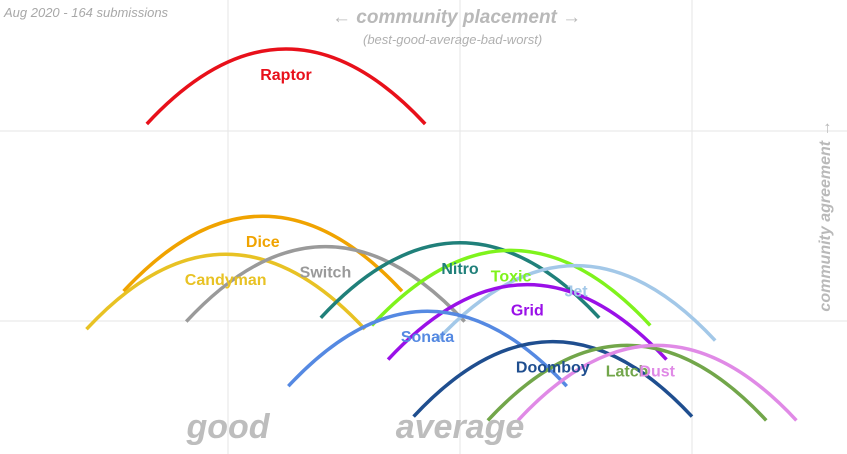  What do you see at coordinates (427, 337) in the screenshot?
I see `series-label-sonata: Sonata` at bounding box center [427, 337].